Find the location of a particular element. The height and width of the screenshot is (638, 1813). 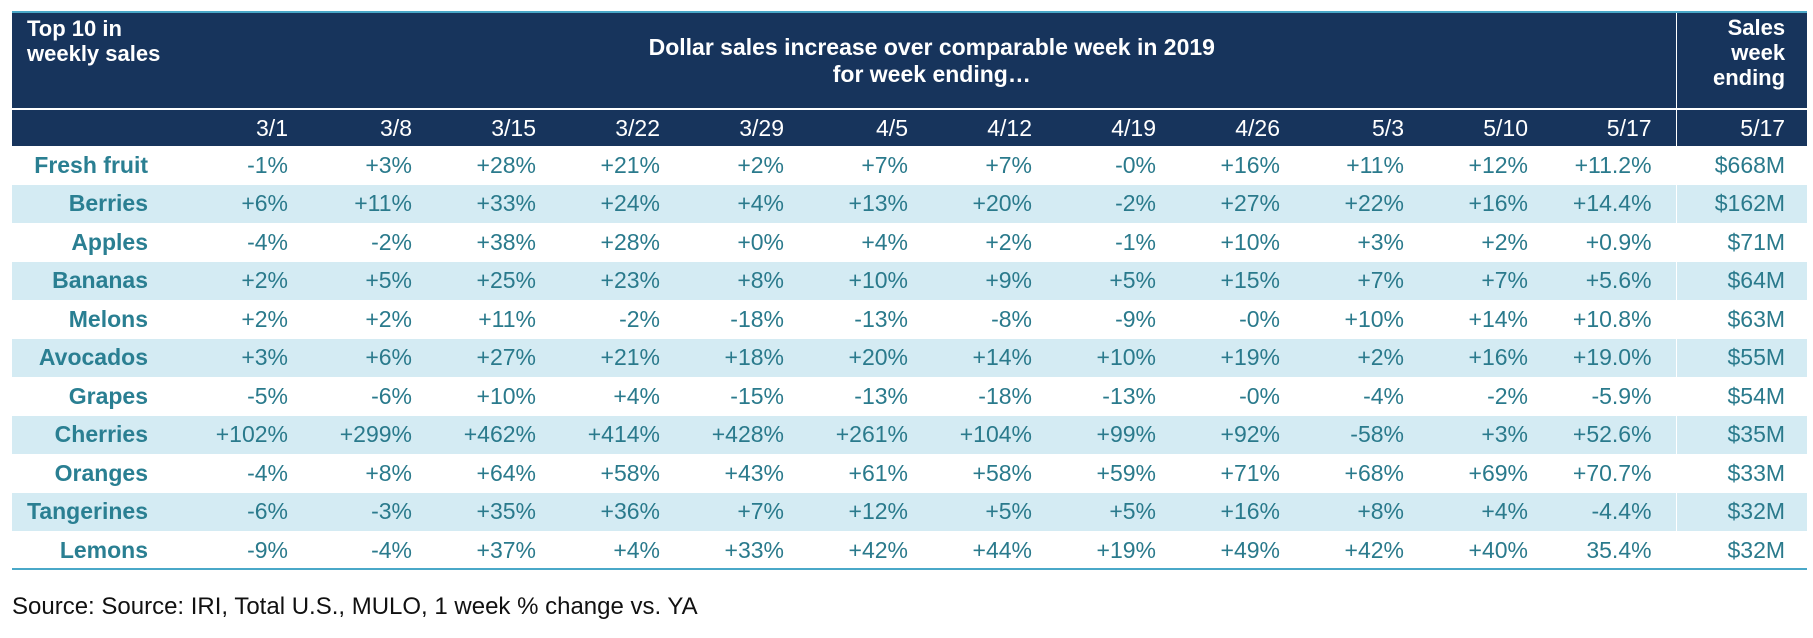

table-cell: +0.9% is located at coordinates (1614, 242).